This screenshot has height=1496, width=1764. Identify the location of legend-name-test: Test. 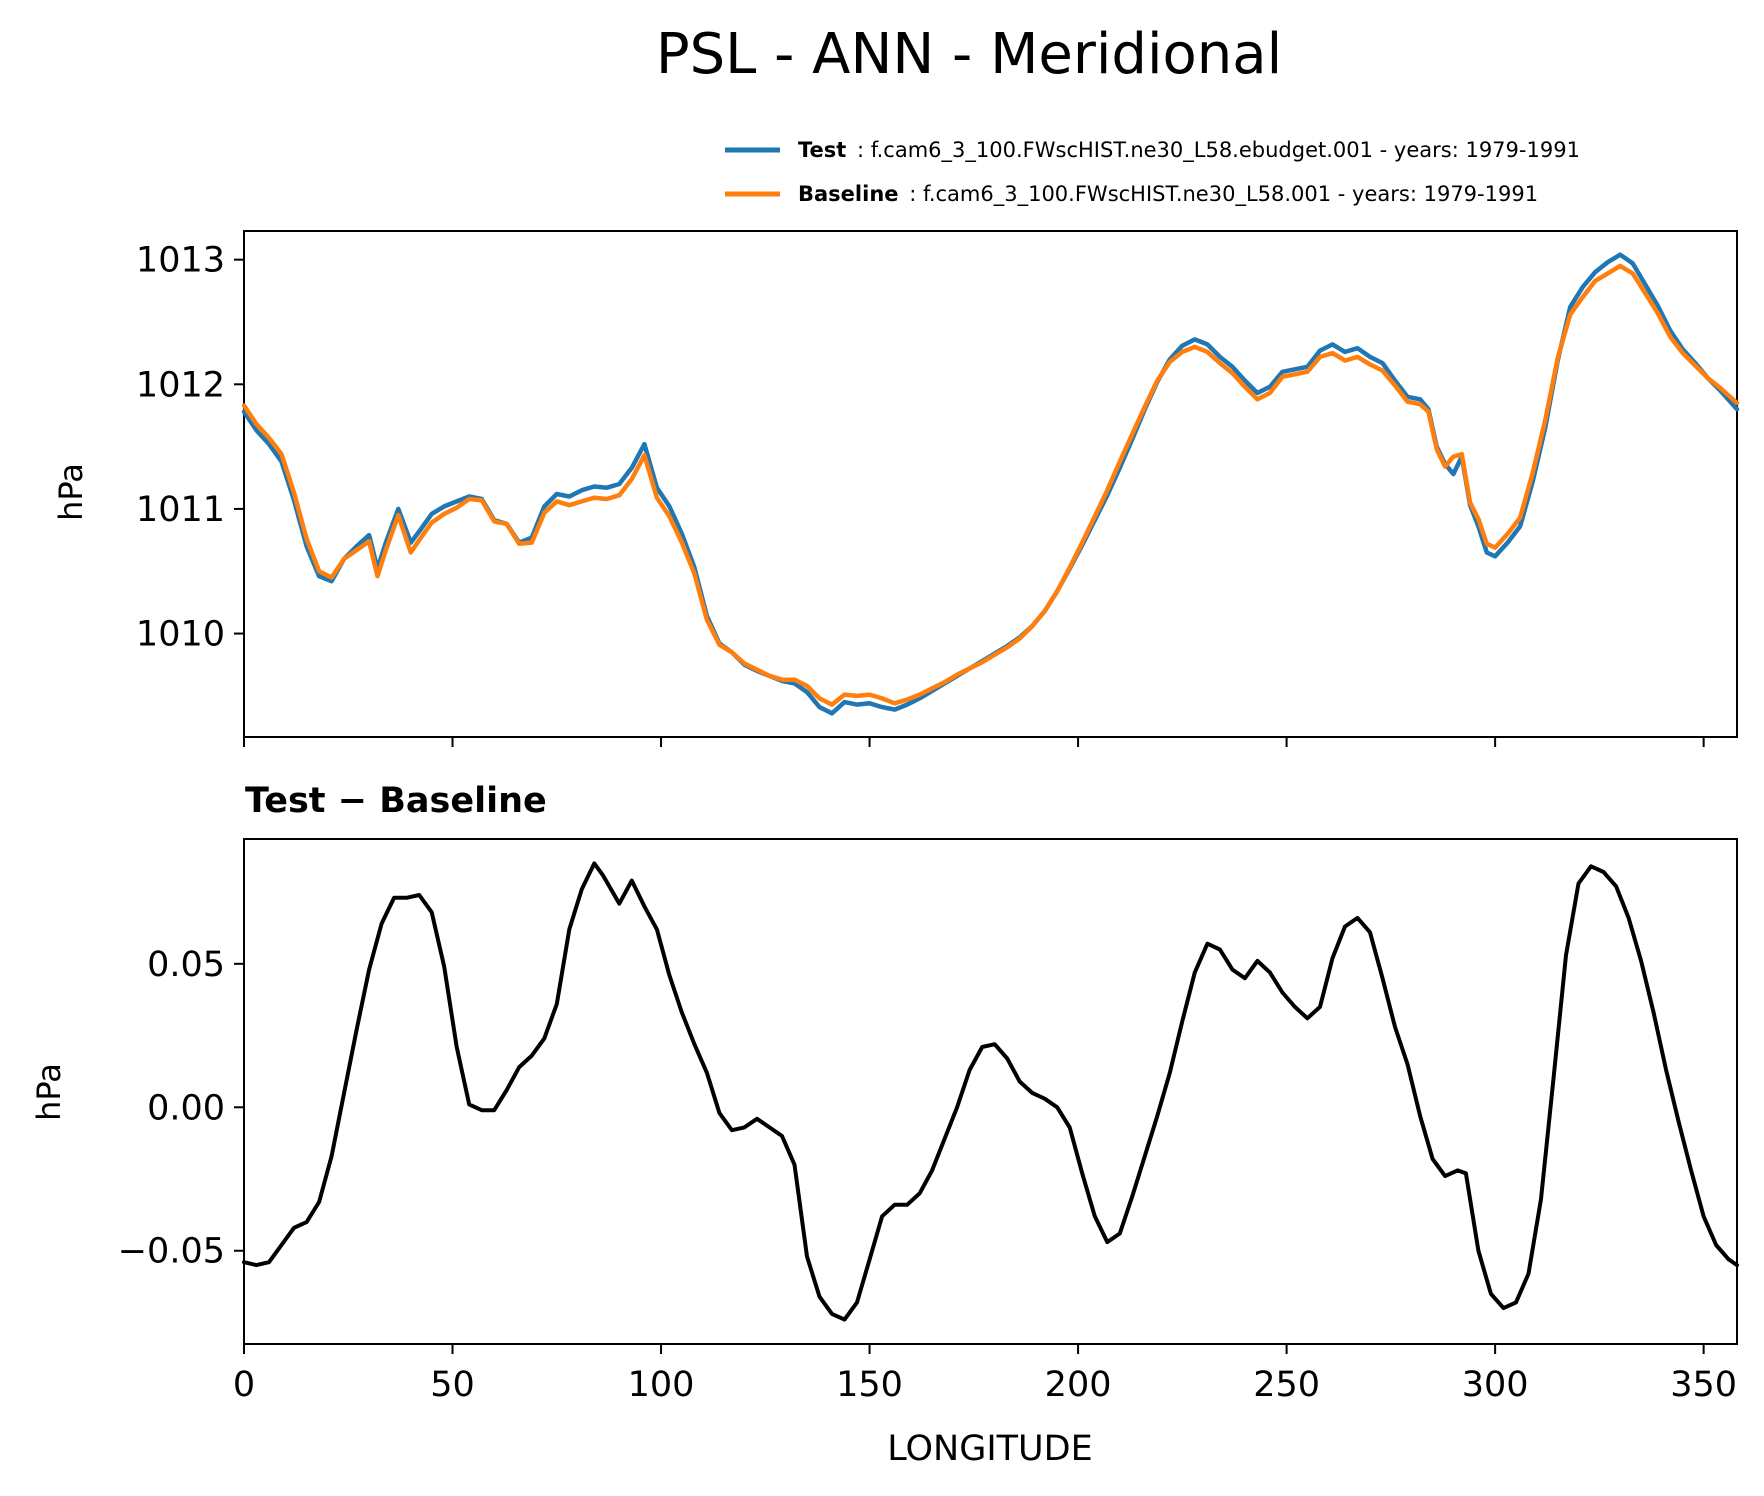
(822, 150).